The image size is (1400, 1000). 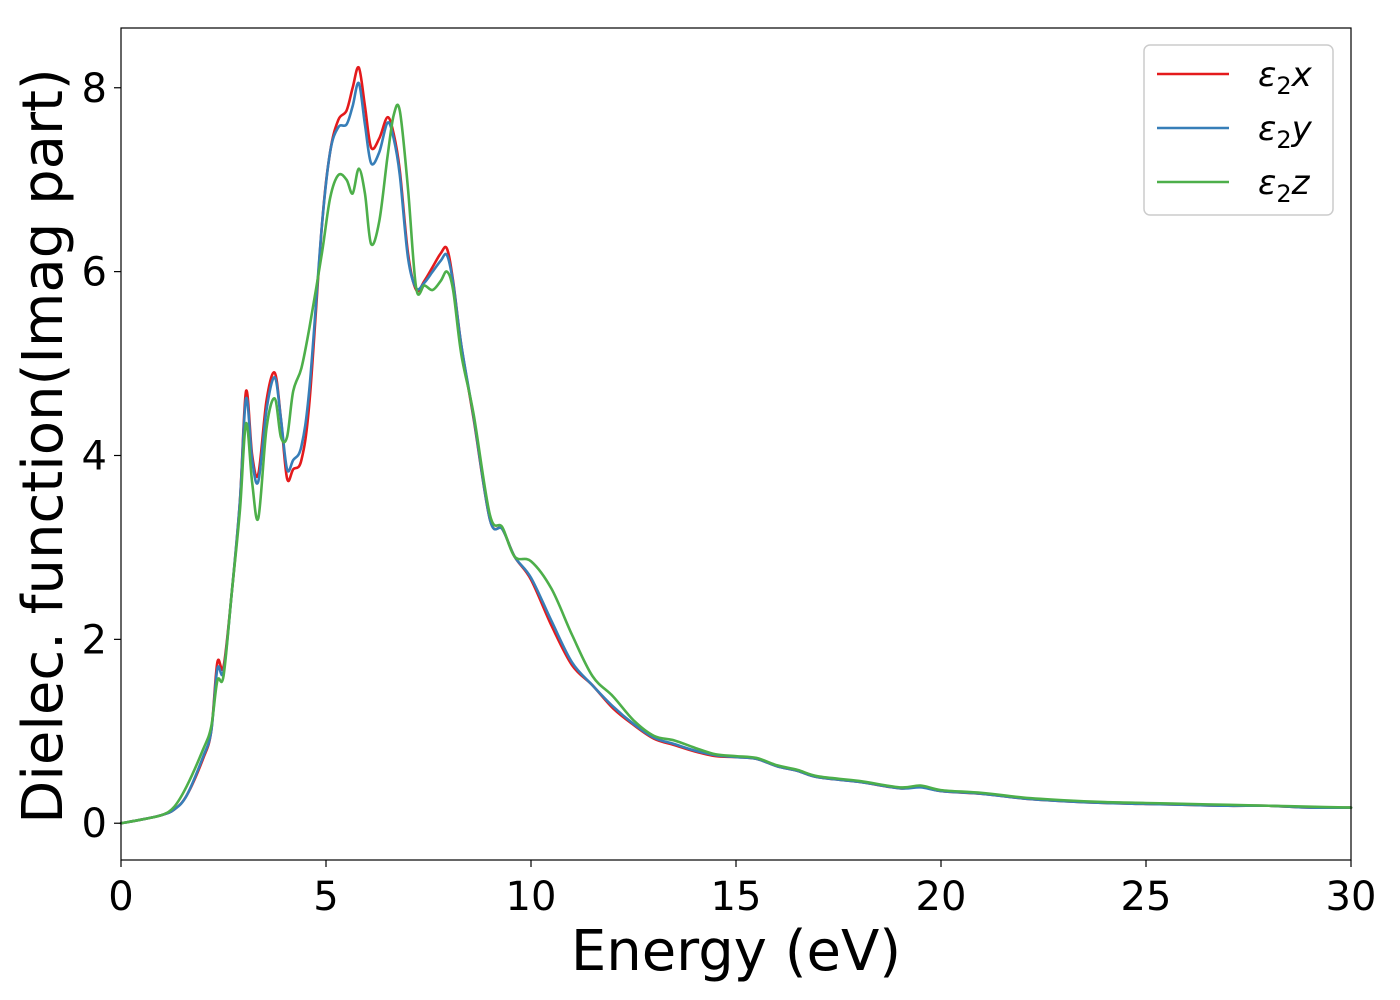 What do you see at coordinates (1285, 77) in the screenshot?
I see `legend-label-1: ε2x` at bounding box center [1285, 77].